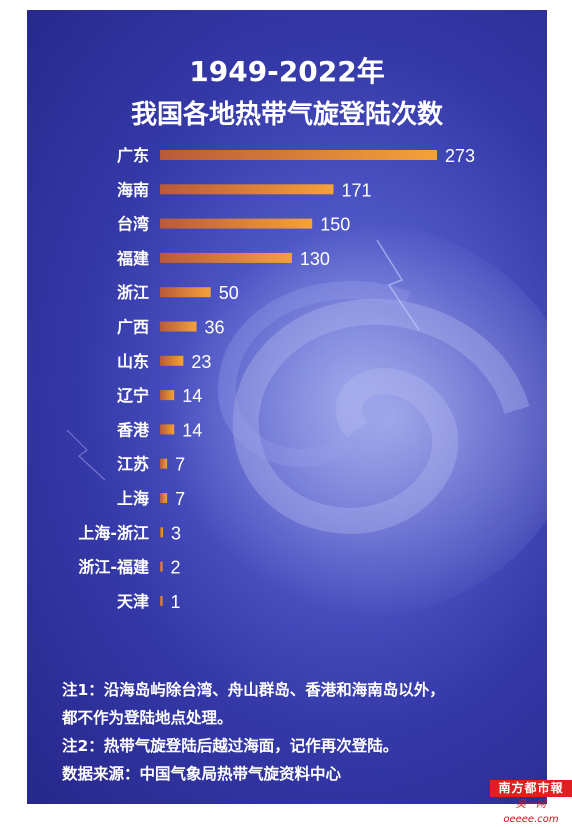 The width and height of the screenshot is (572, 827). Describe the element at coordinates (176, 568) in the screenshot. I see `value-label: 2` at that location.